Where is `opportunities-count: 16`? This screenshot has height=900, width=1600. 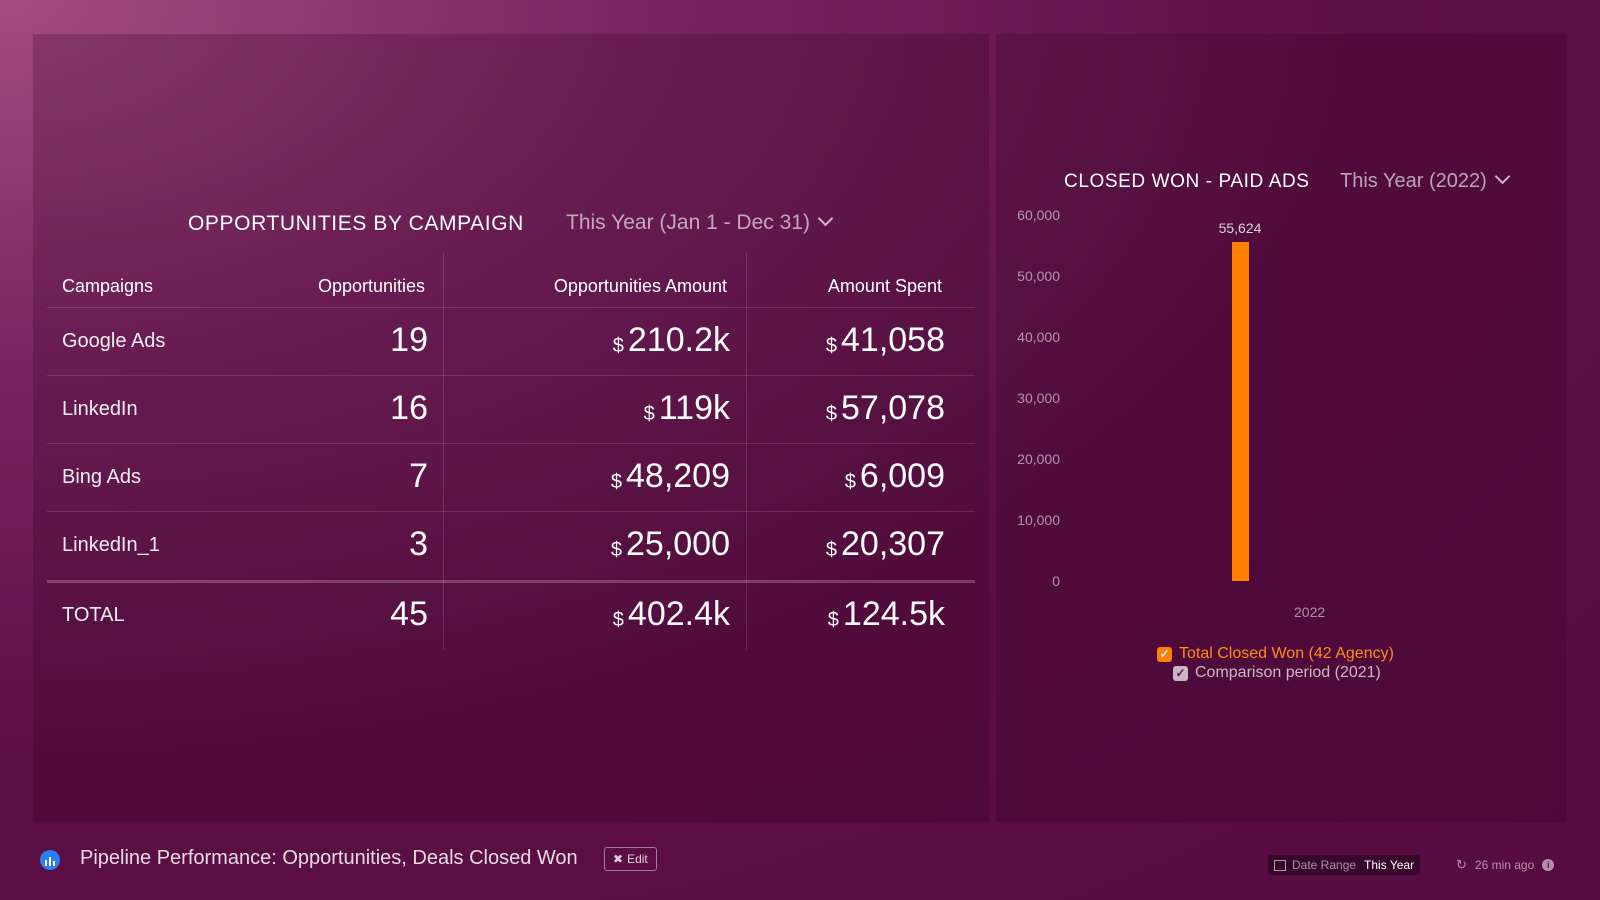 opportunities-count: 16 is located at coordinates (409, 408).